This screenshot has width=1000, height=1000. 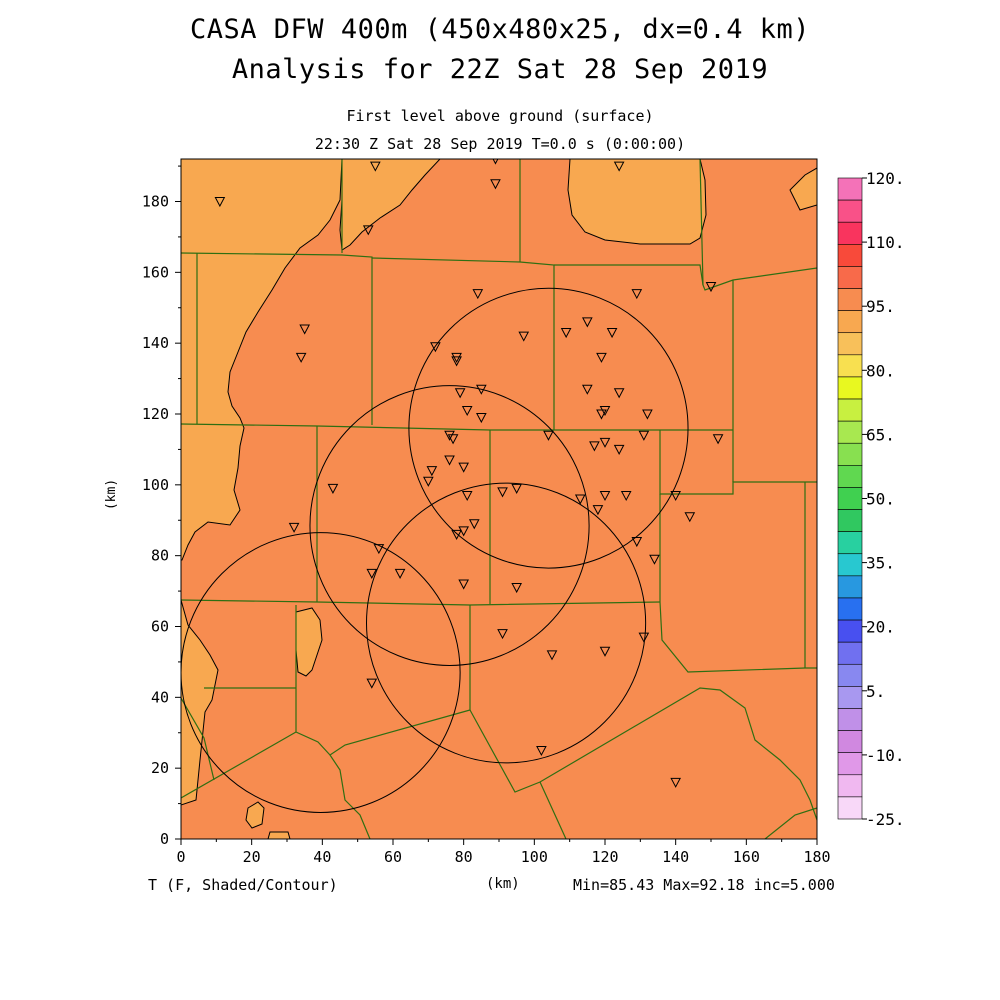 What do you see at coordinates (155, 272) in the screenshot?
I see `y-tick-label: 160` at bounding box center [155, 272].